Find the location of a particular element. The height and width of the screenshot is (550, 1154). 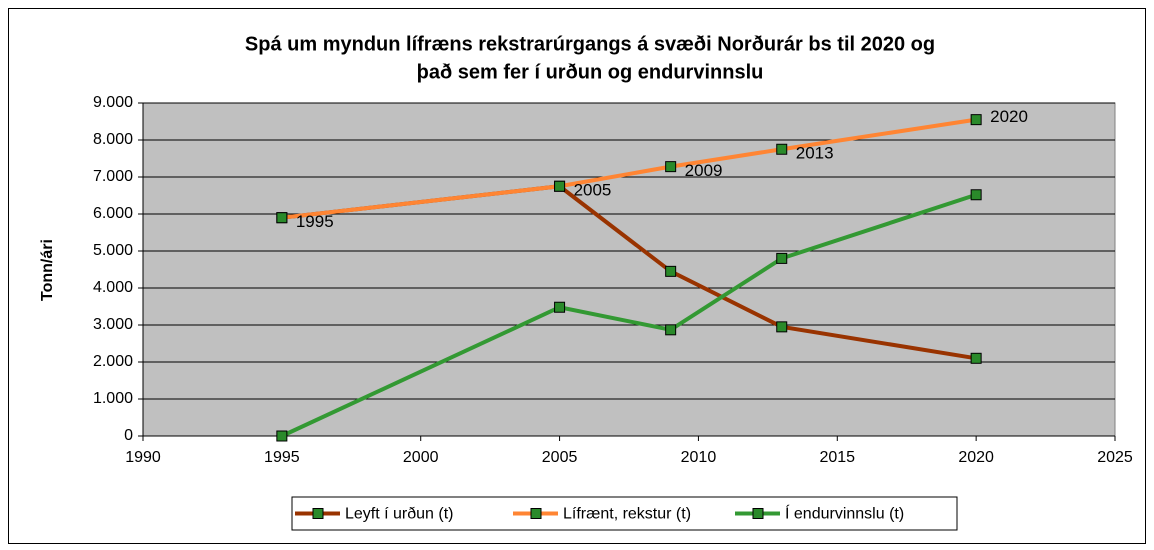

chart-title: það sem fer í urðun og endurvinnslu is located at coordinates (590, 72).